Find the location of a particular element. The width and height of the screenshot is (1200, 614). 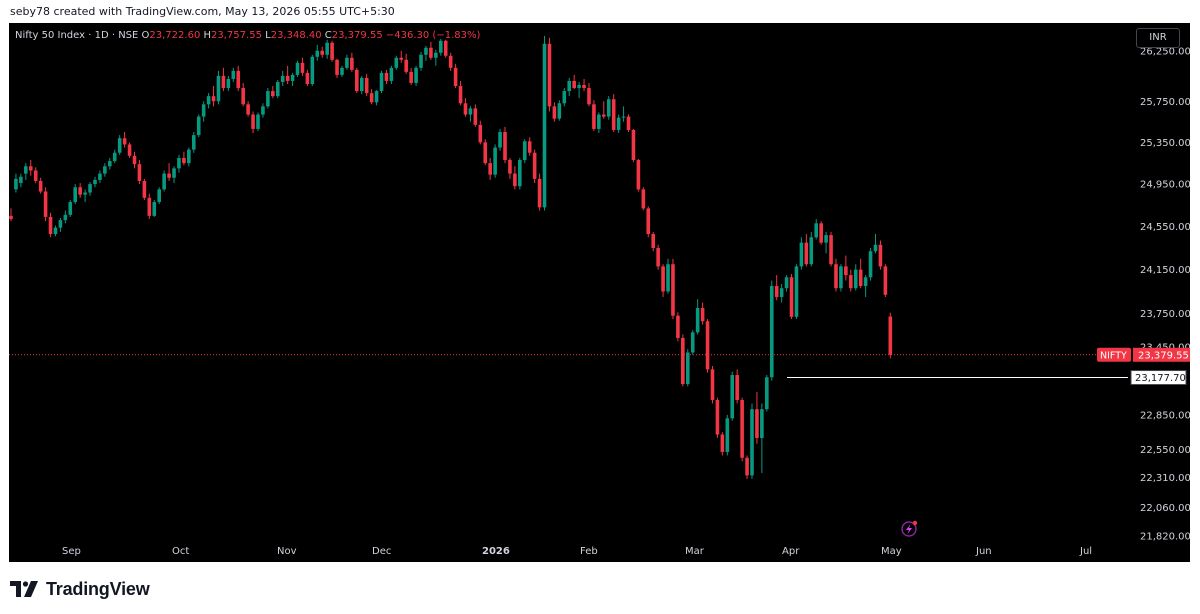

tradingview-logo: TradingView is located at coordinates (80, 589).